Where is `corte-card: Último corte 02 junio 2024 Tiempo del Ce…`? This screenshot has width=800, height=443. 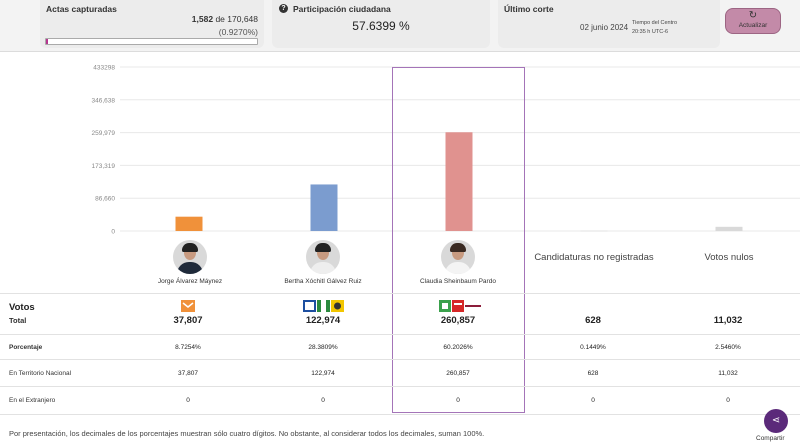
corte-card: Último corte 02 junio 2024 Tiempo del Ce… is located at coordinates (609, 24).